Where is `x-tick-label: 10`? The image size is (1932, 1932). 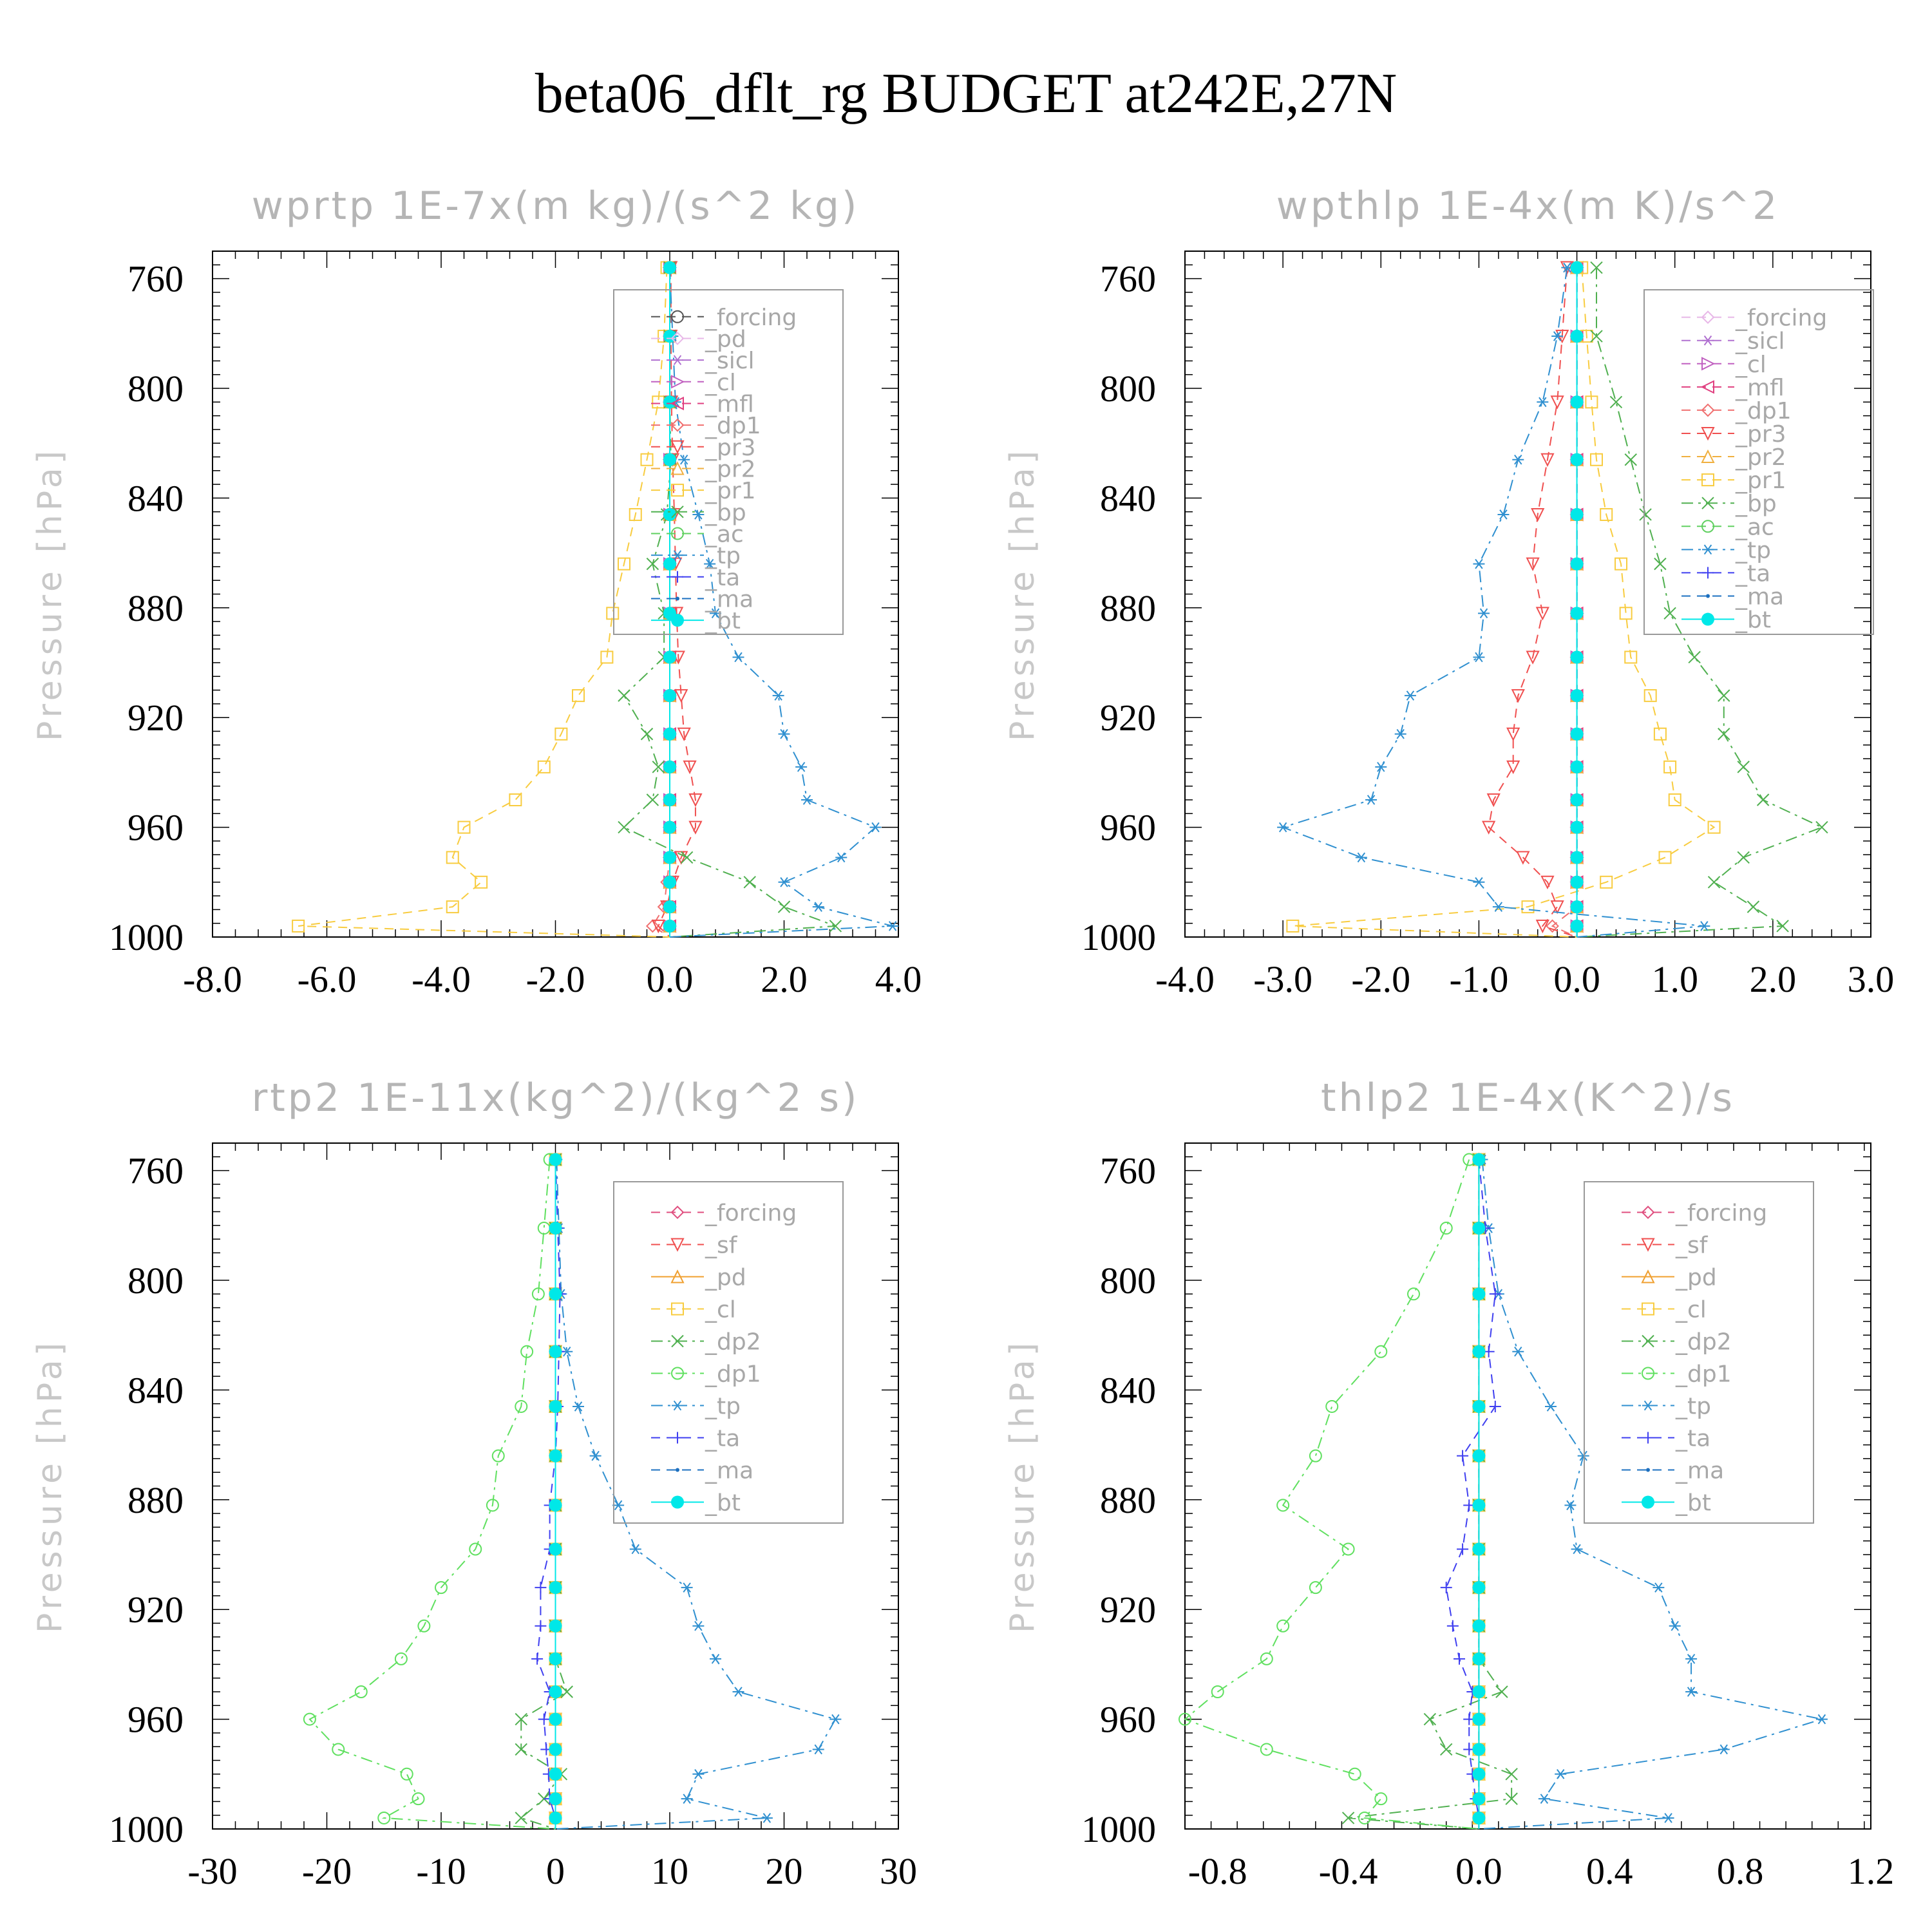 x-tick-label: 10 is located at coordinates (669, 1871).